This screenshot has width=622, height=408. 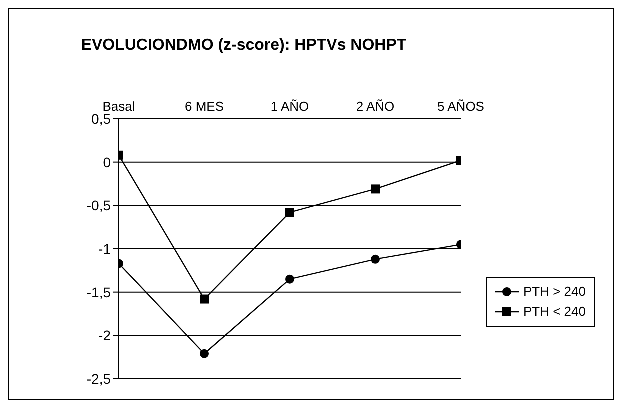 I want to click on x-tick-label: 5 AÑOS, so click(x=461, y=106).